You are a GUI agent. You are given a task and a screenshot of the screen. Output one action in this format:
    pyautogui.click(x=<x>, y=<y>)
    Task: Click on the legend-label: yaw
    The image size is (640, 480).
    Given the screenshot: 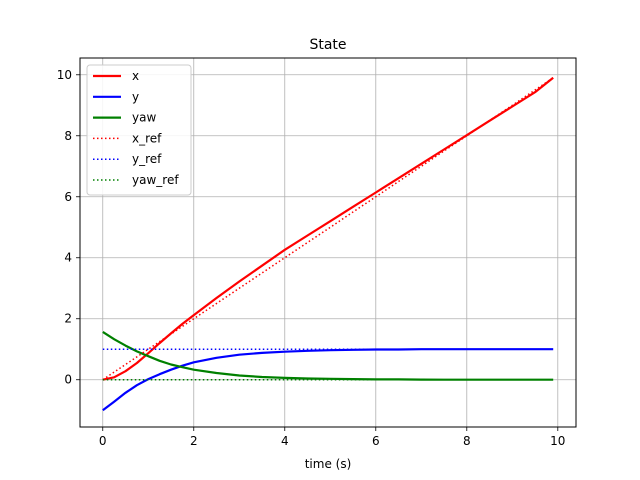 What is the action you would take?
    pyautogui.click(x=144, y=118)
    